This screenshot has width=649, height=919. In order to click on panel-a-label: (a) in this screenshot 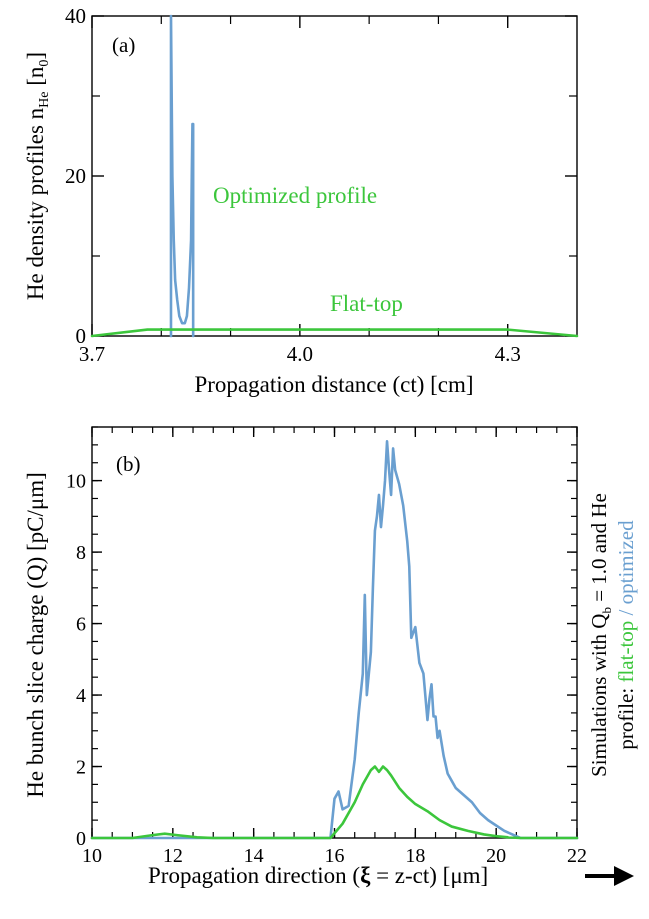, I will do `click(123, 45)`.